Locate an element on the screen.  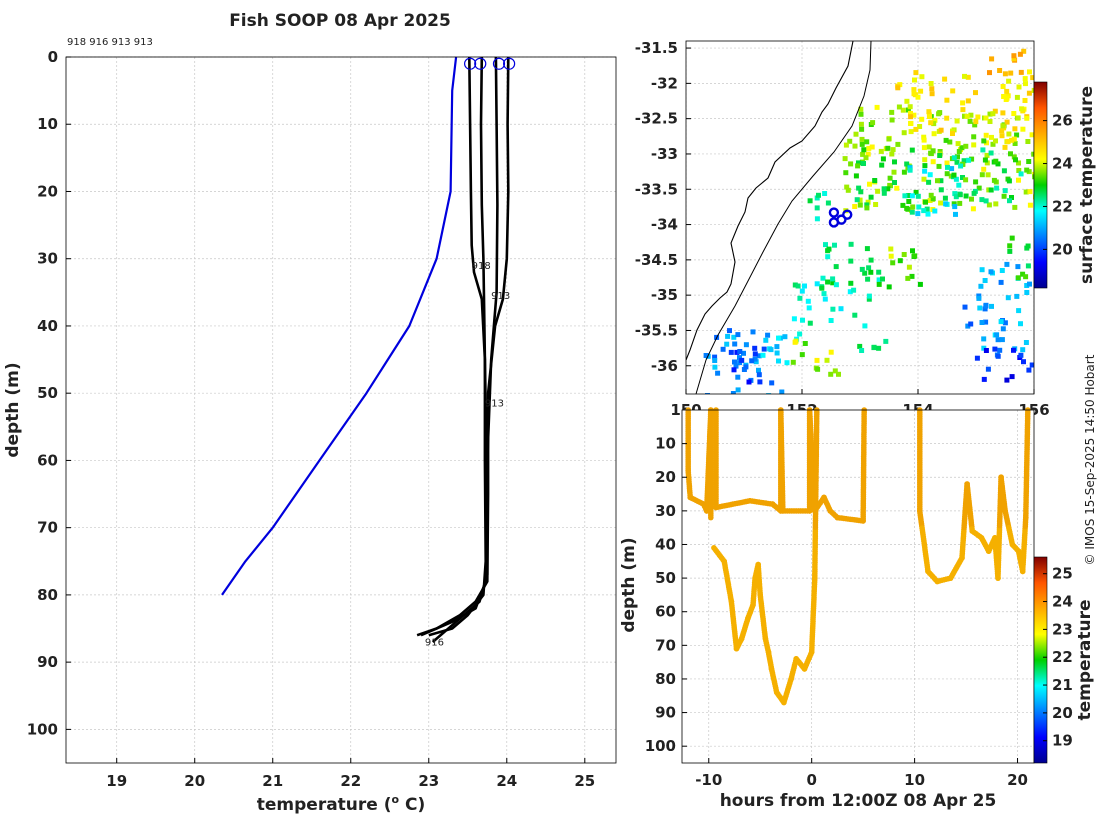
temp-colorbar-tick-label: 19 is located at coordinates (1062, 741).